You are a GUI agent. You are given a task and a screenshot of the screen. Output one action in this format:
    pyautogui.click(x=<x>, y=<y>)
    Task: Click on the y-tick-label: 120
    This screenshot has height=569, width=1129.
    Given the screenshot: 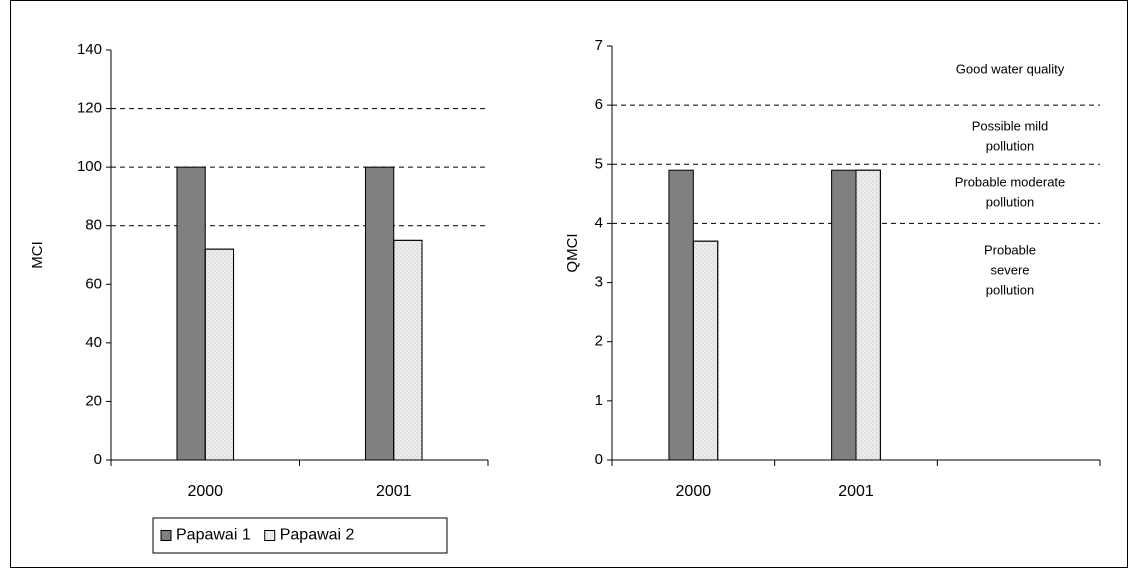 What is the action you would take?
    pyautogui.click(x=89, y=108)
    